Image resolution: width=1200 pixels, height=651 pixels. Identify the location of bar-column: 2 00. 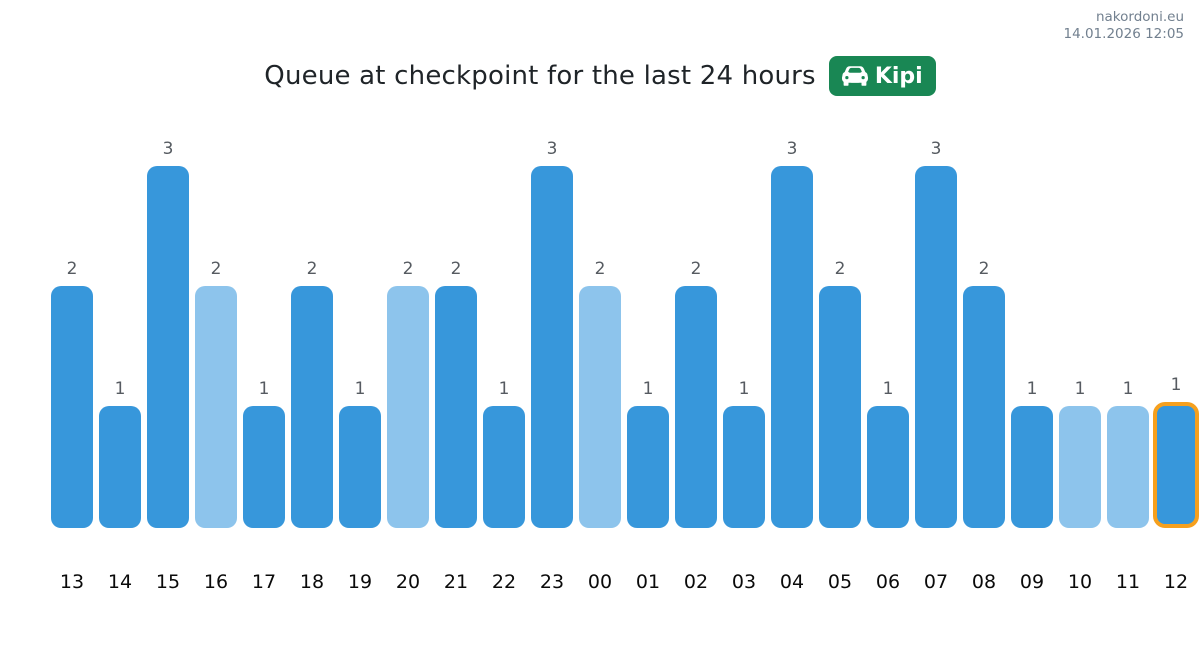
(600, 426).